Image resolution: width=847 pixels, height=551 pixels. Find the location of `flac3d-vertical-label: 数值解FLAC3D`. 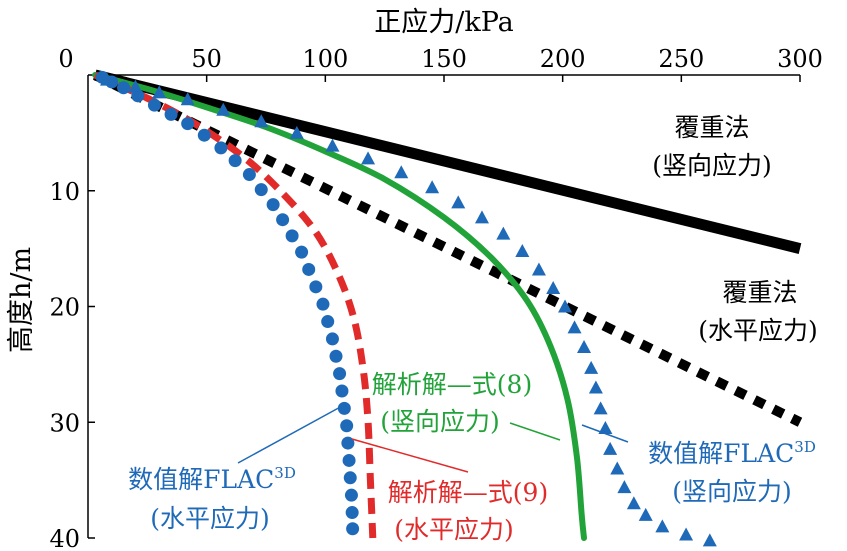

flac3d-vertical-label: 数值解FLAC3D is located at coordinates (732, 453).